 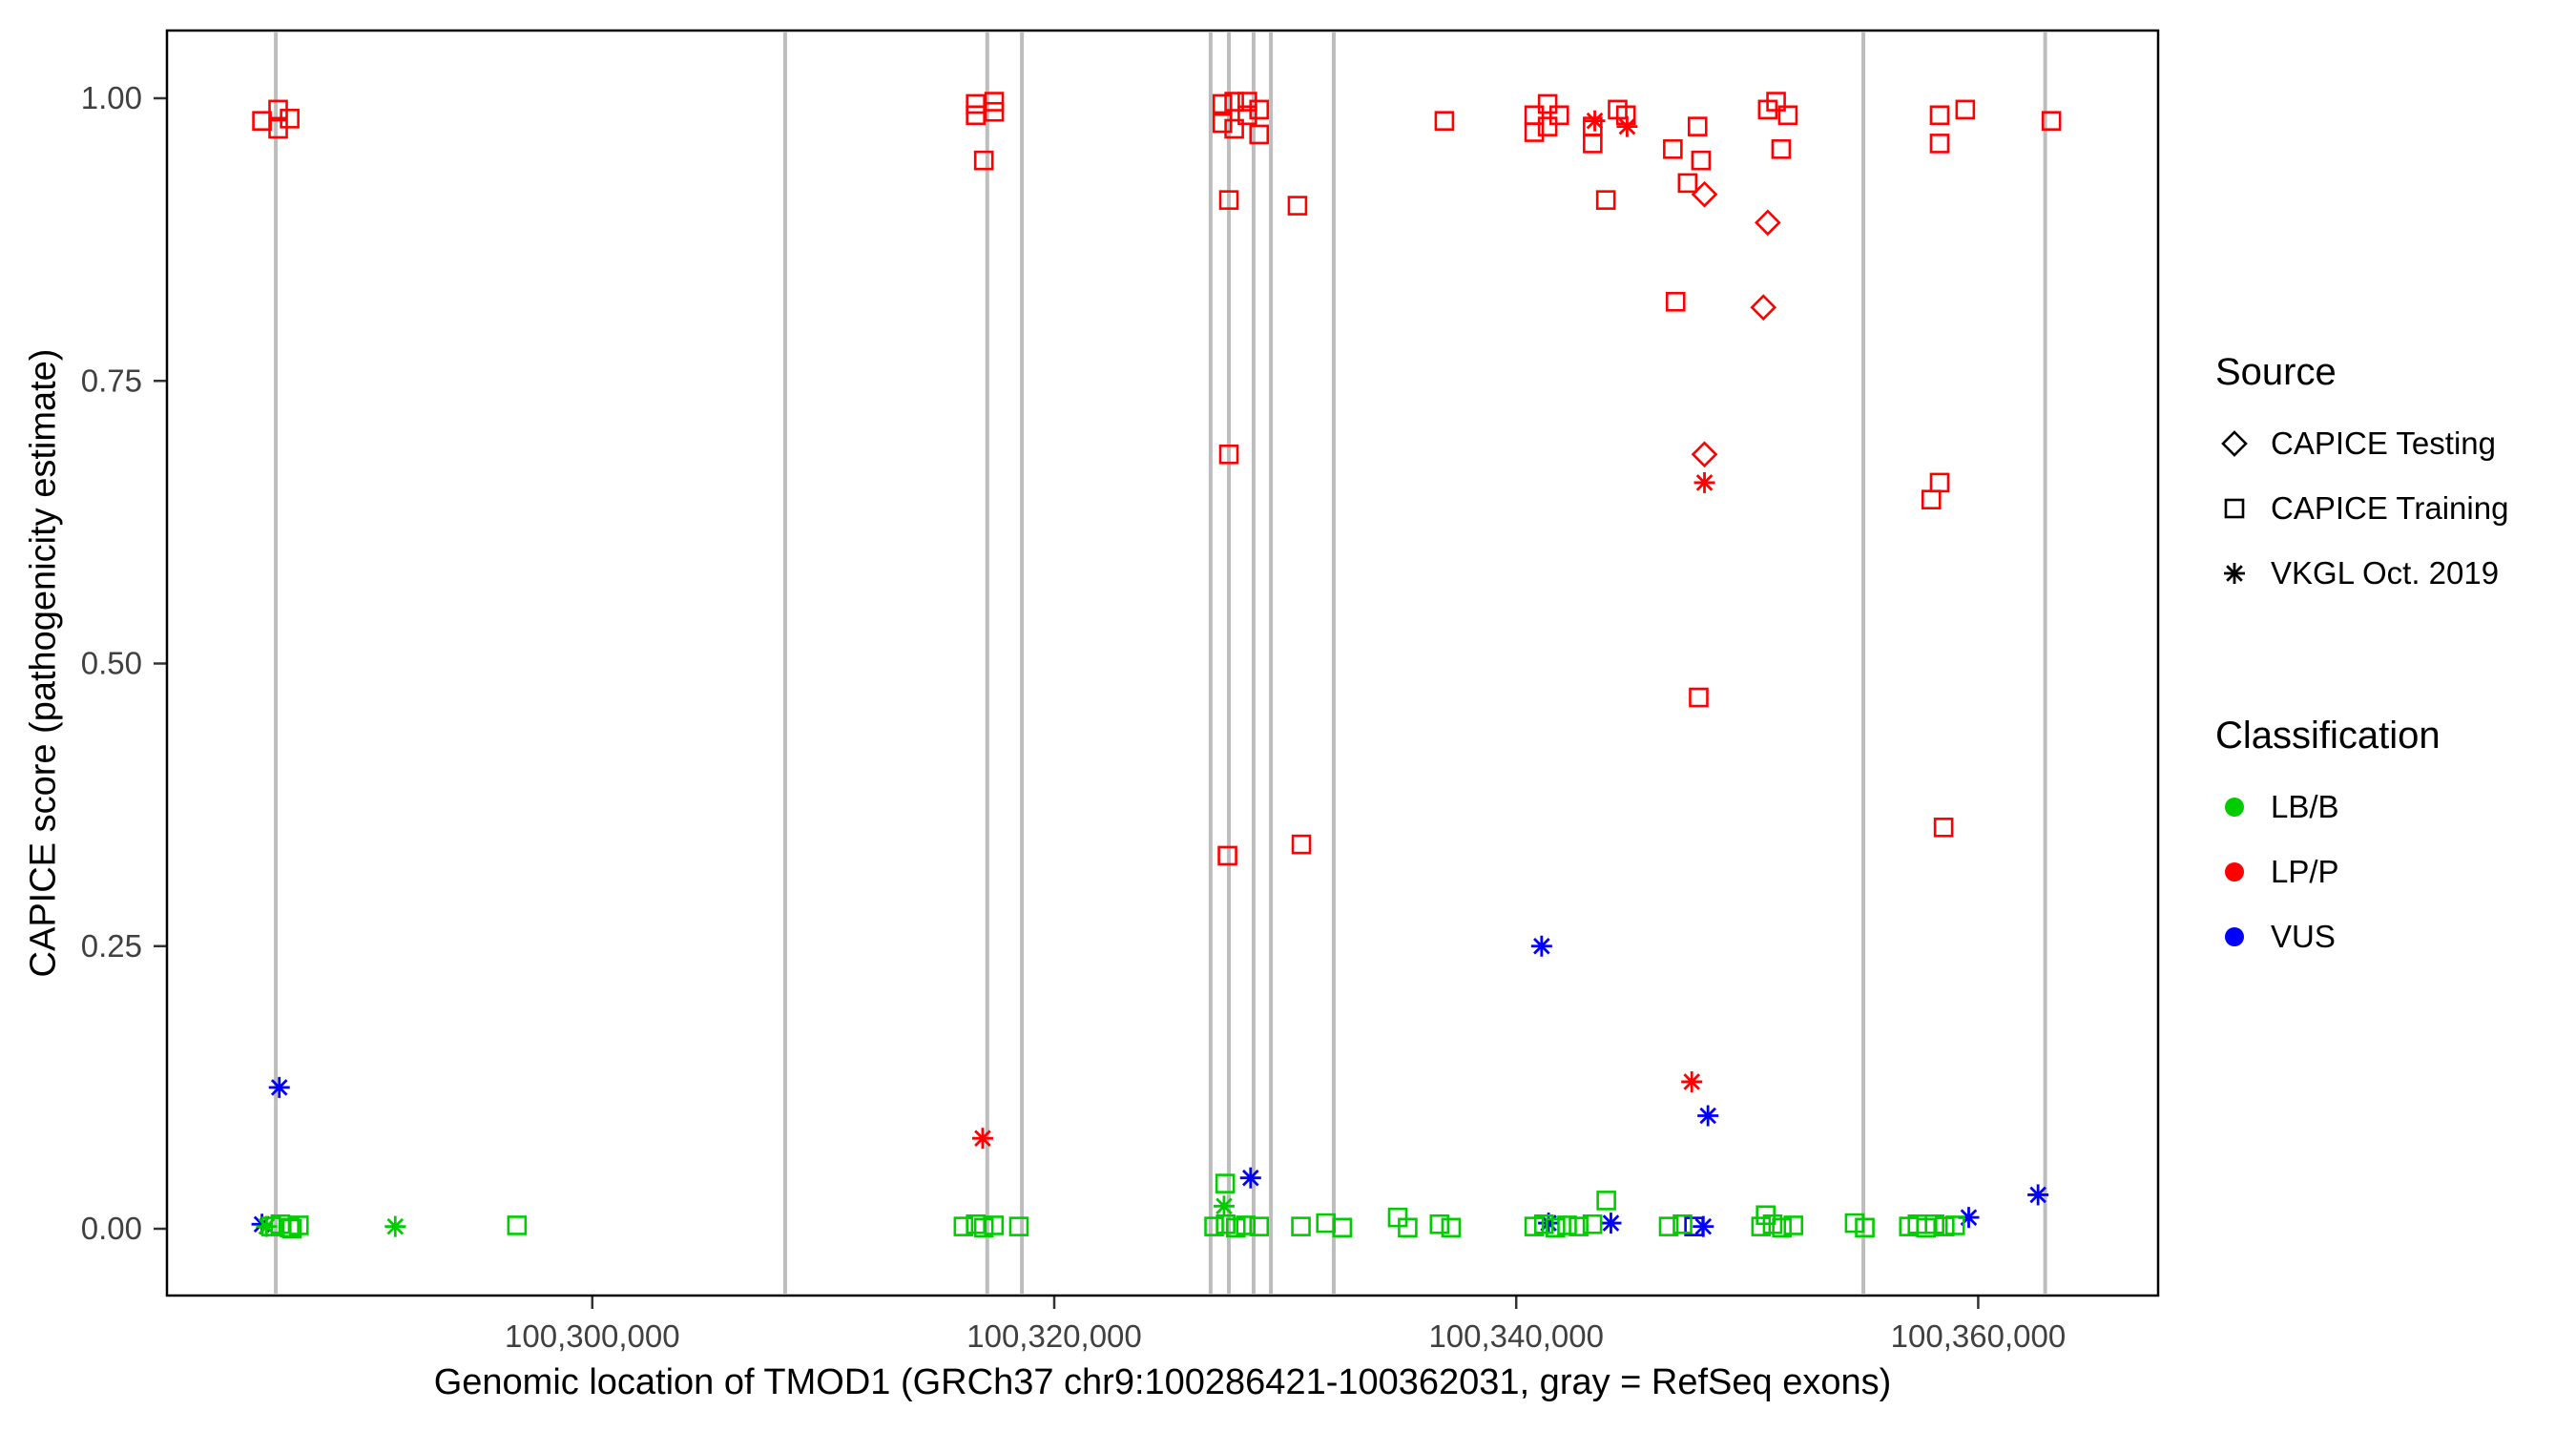 I want to click on legend-panel: Source CAPICE Testing CAPICE Training, so click(x=2361, y=667).